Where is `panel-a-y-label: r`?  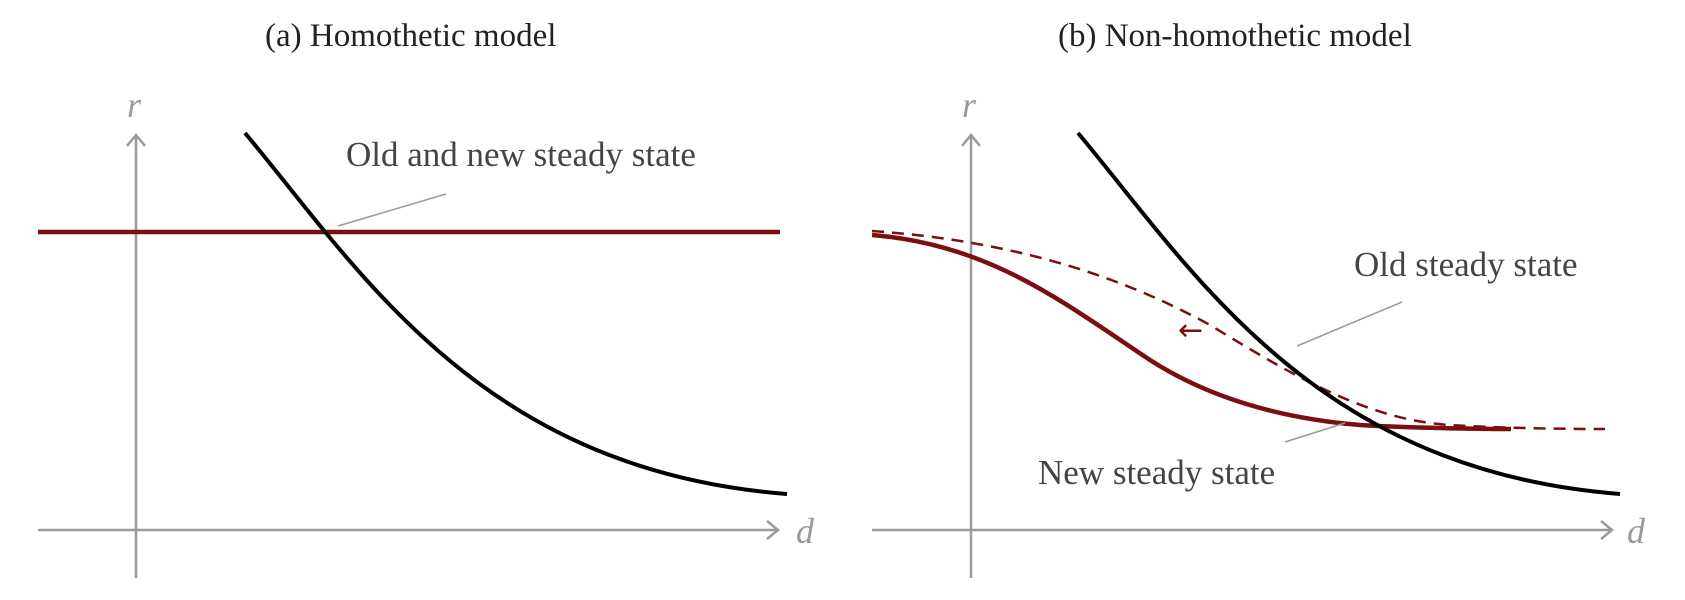
panel-a-y-label: r is located at coordinates (134, 105).